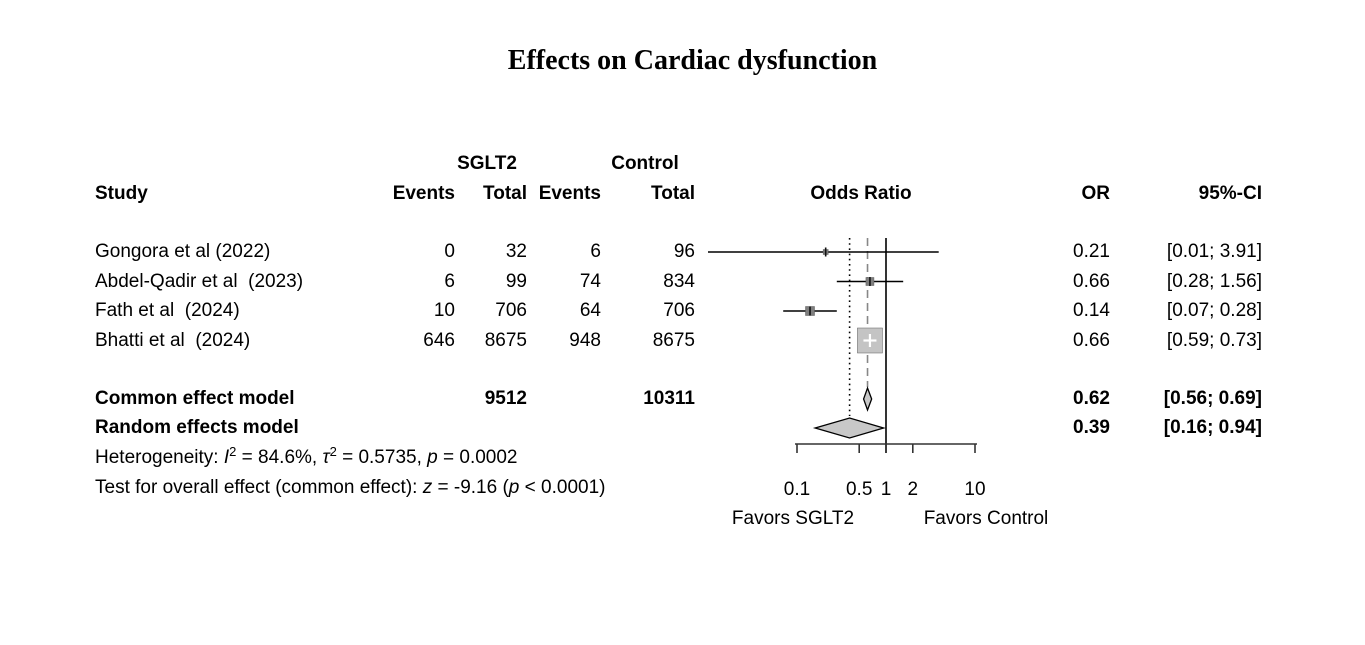 The width and height of the screenshot is (1365, 645). What do you see at coordinates (167, 310) in the screenshot?
I see `study-name: Fath et al (2024)` at bounding box center [167, 310].